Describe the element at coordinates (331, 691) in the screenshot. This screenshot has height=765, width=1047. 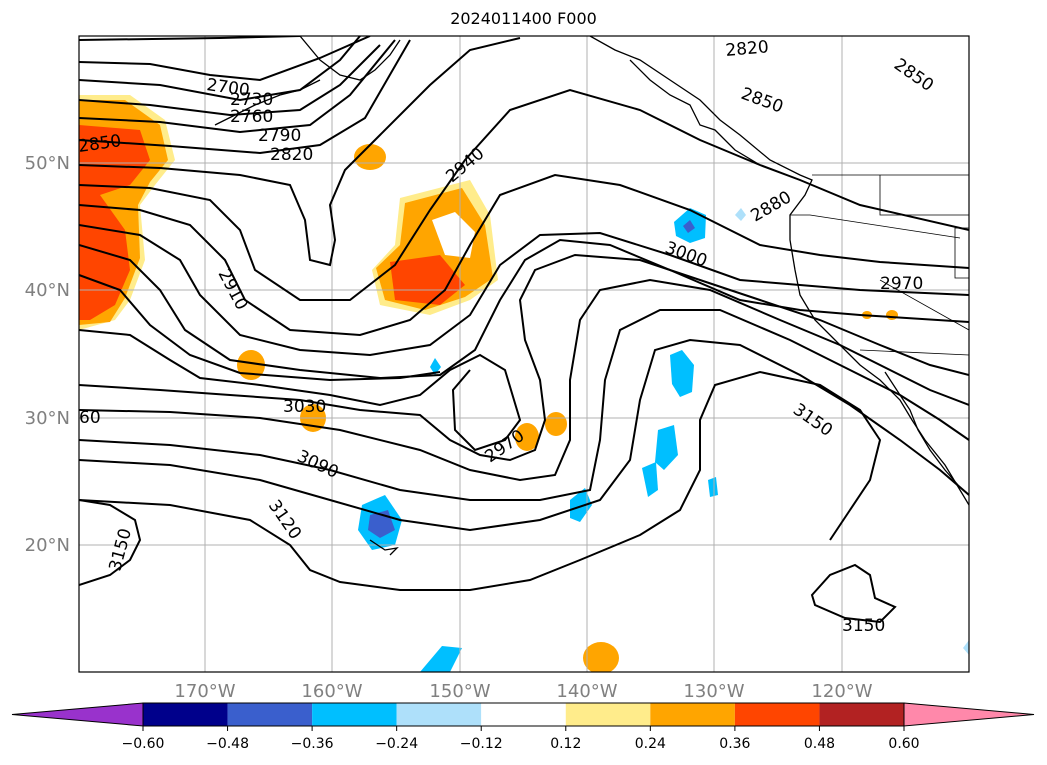
I see `lon-label: 160°W` at that location.